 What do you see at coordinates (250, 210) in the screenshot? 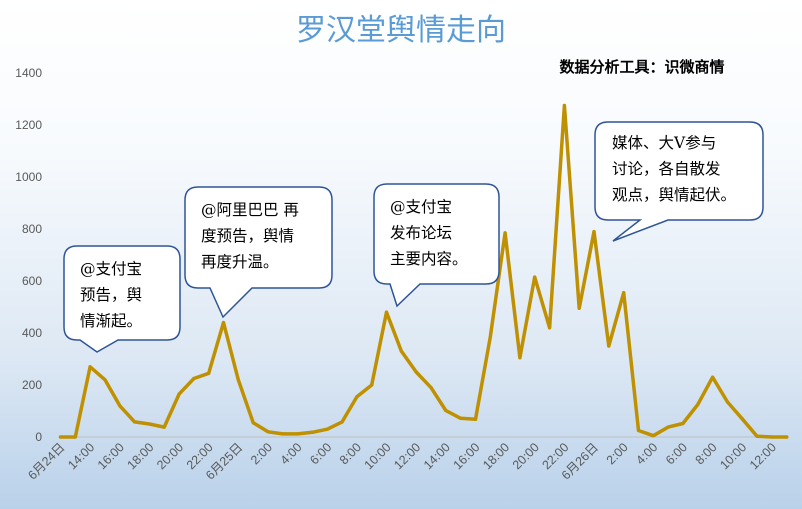
I see `callout-text-line: @阿里巴巴 再` at bounding box center [250, 210].